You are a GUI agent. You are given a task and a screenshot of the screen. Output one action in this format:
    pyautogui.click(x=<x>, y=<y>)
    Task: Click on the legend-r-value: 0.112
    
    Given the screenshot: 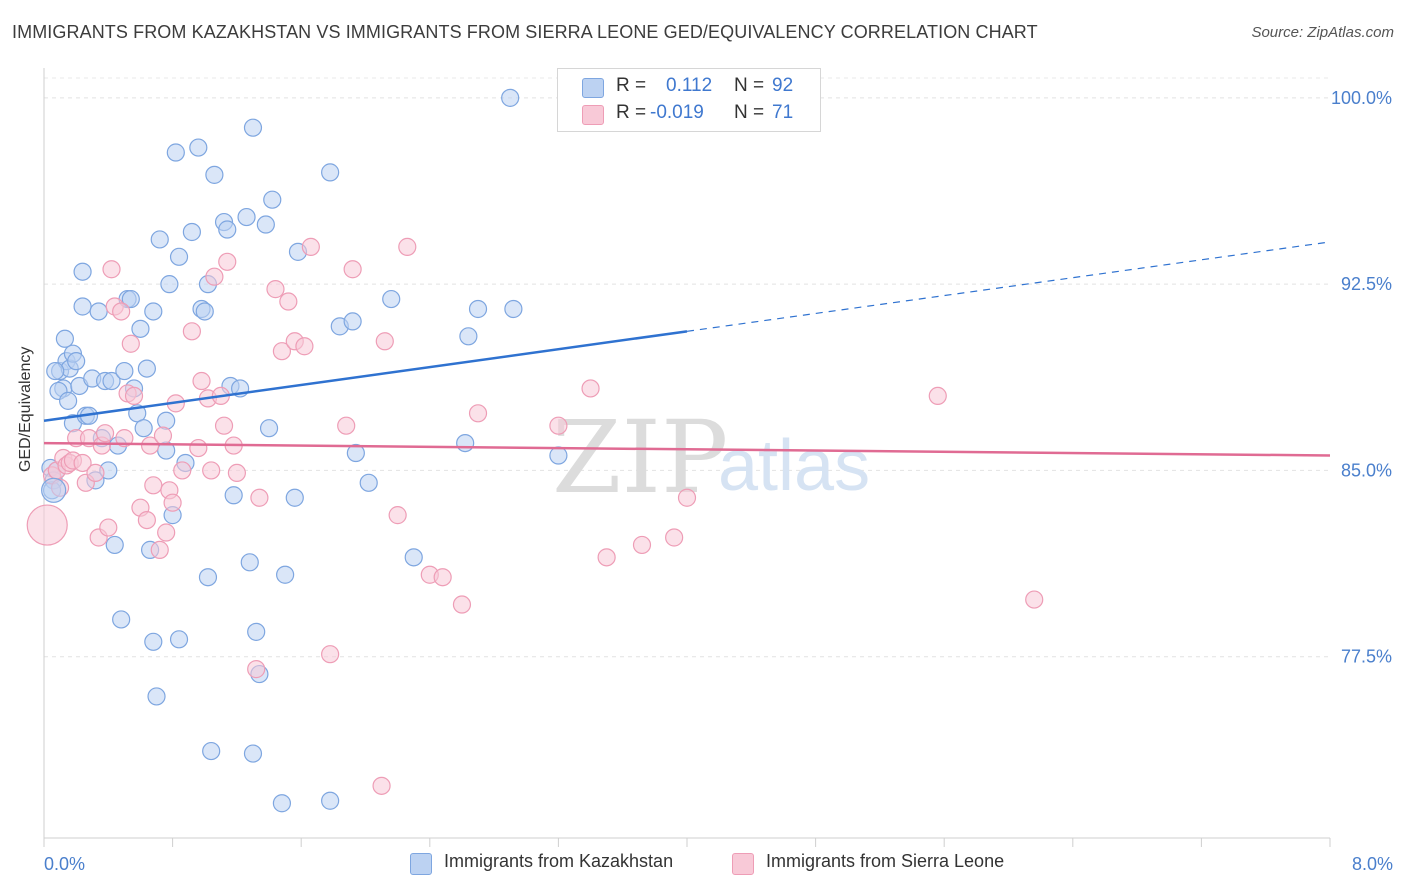 What is the action you would take?
    pyautogui.click(x=689, y=85)
    